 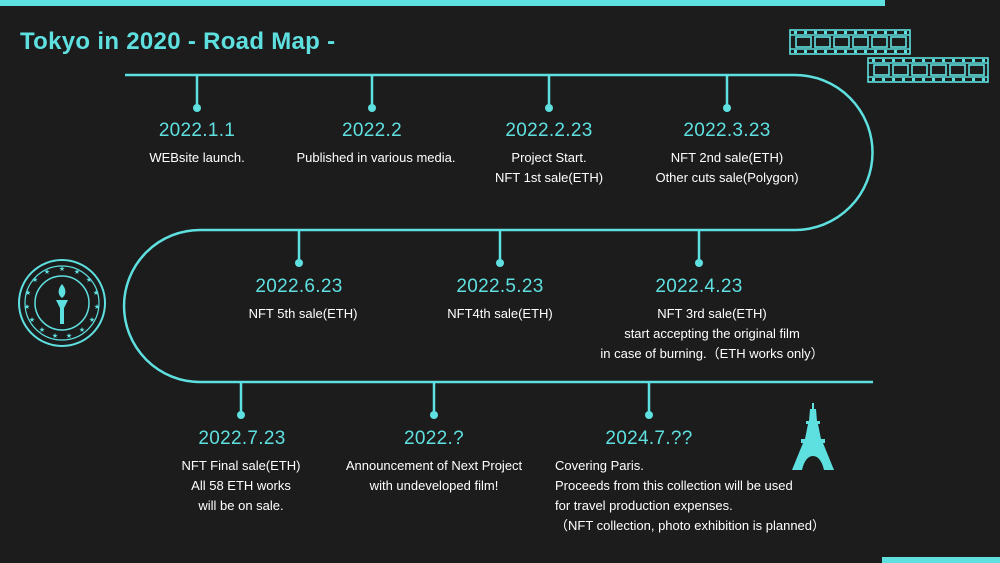 I want to click on milestone-date: 2022.5.23, so click(x=500, y=286).